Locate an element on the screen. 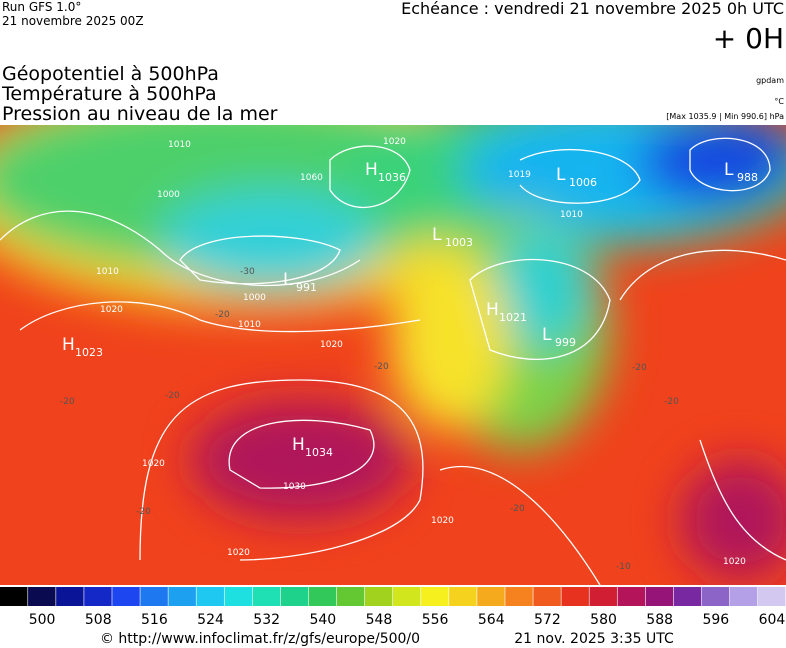 Image resolution: width=786 pixels, height=648 pixels. colorbar-label: 532 is located at coordinates (266, 620).